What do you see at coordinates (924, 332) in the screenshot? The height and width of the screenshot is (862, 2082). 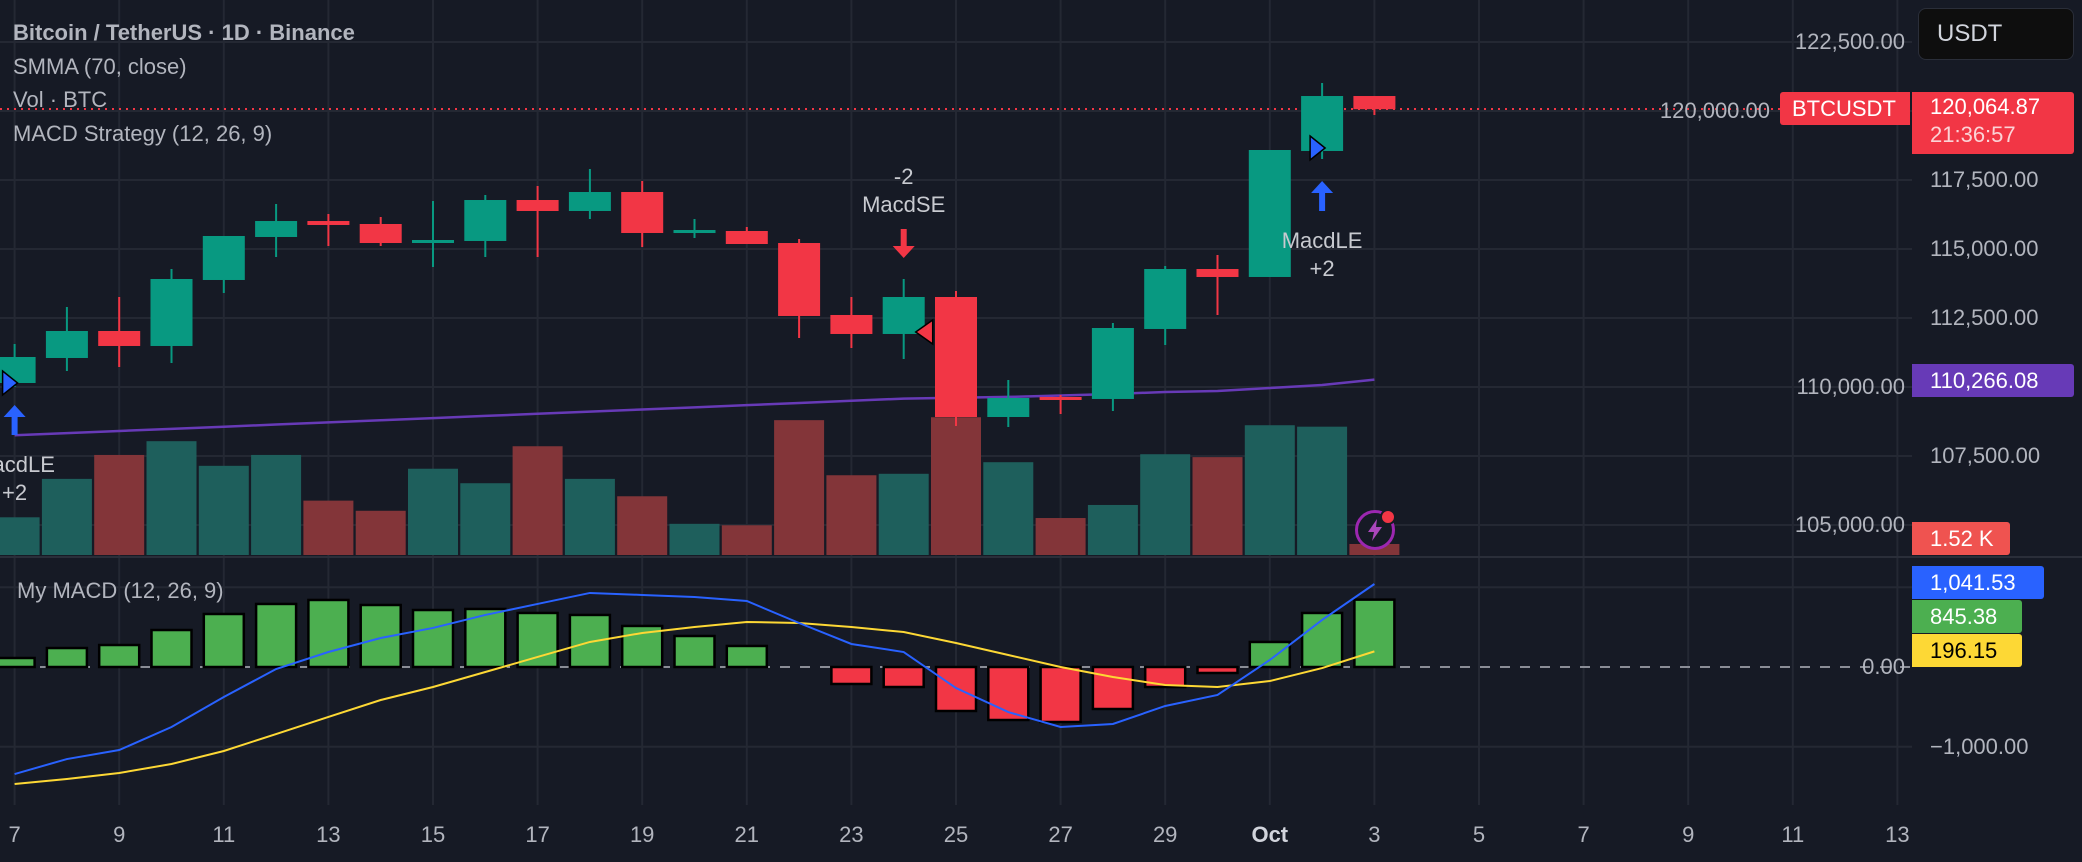 I see `short-entry-triangle-icon` at bounding box center [924, 332].